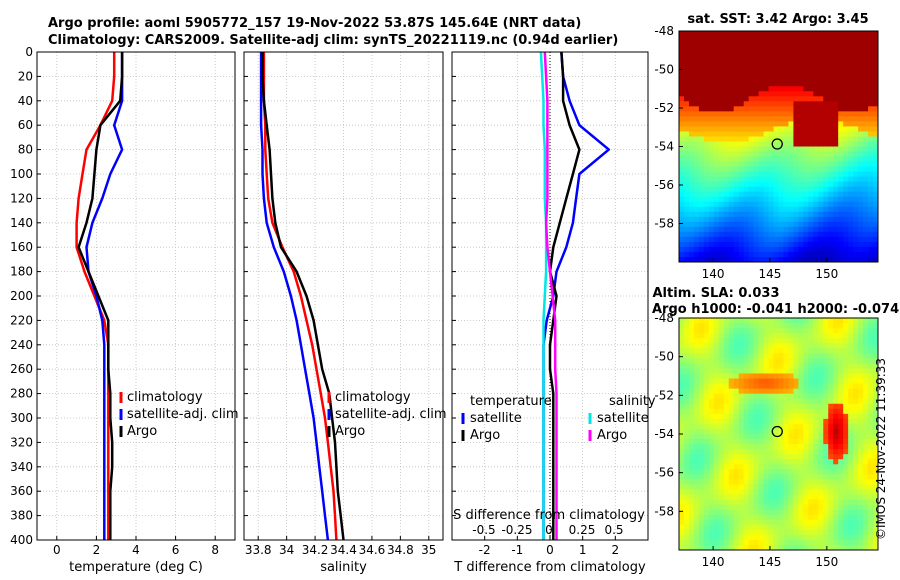 Image resolution: width=900 pixels, height=580 pixels. What do you see at coordinates (21, 320) in the screenshot?
I see `y-tick-label: 220` at bounding box center [21, 320].